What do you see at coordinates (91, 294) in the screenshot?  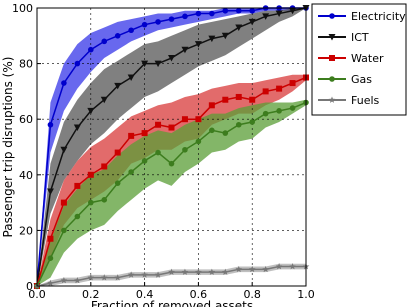 I see `x-tick-label: 0.2` at bounding box center [91, 294].